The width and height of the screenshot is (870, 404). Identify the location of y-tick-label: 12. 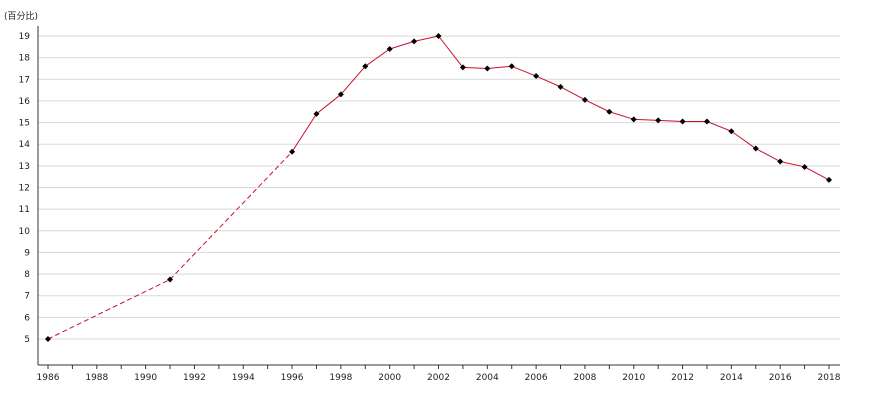
(24, 189).